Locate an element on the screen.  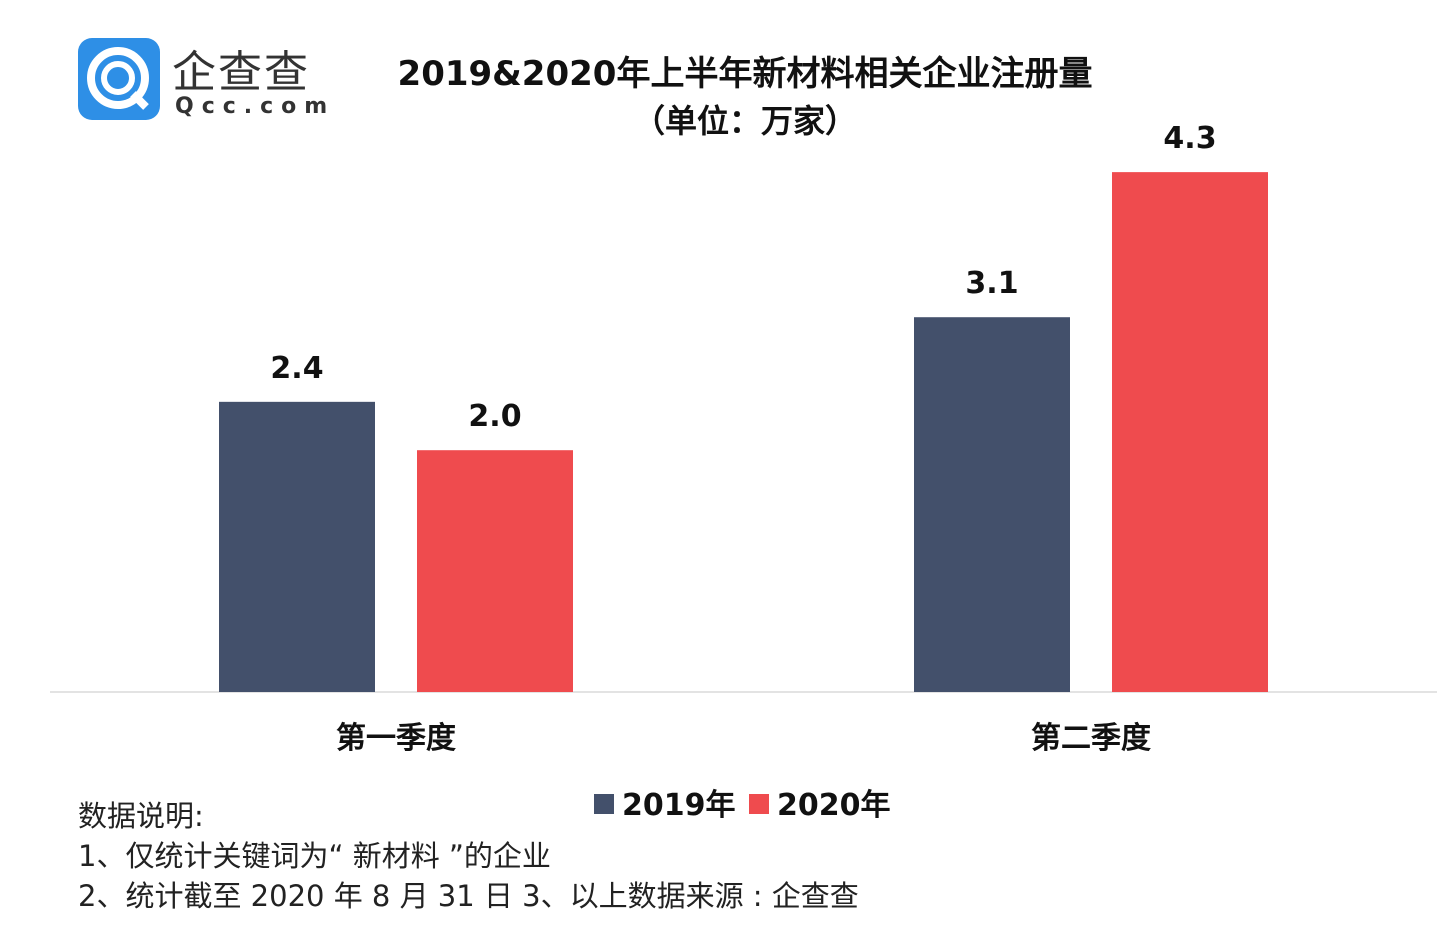
chart-subtitle: （单位：万家） is located at coordinates (744, 121).